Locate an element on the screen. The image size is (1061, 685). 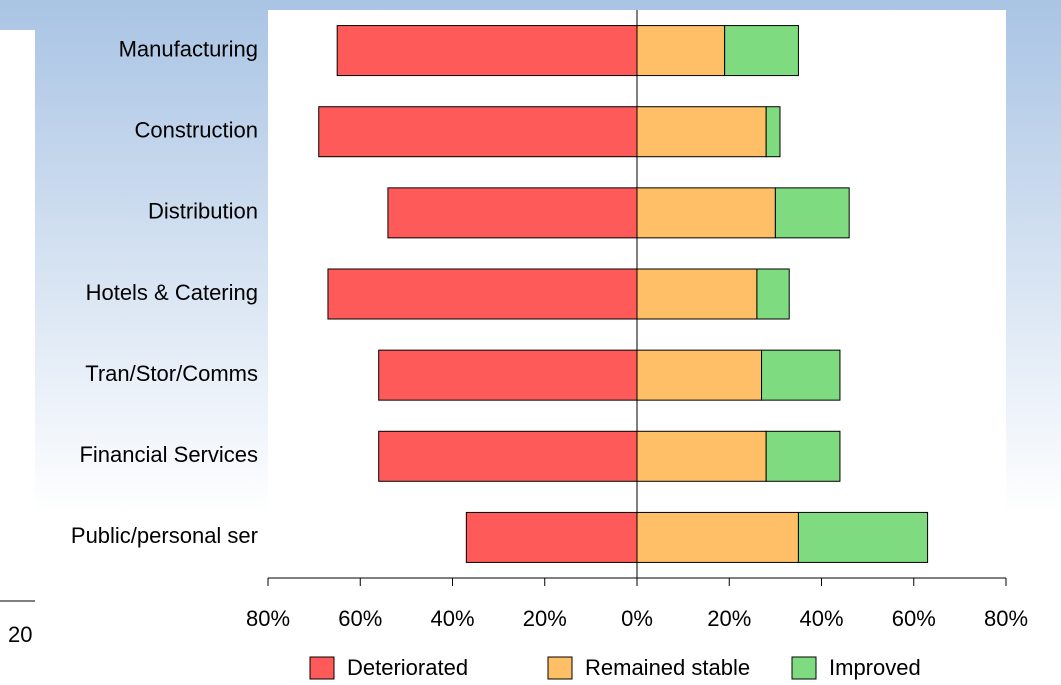
category-label: Distribution is located at coordinates (203, 211).